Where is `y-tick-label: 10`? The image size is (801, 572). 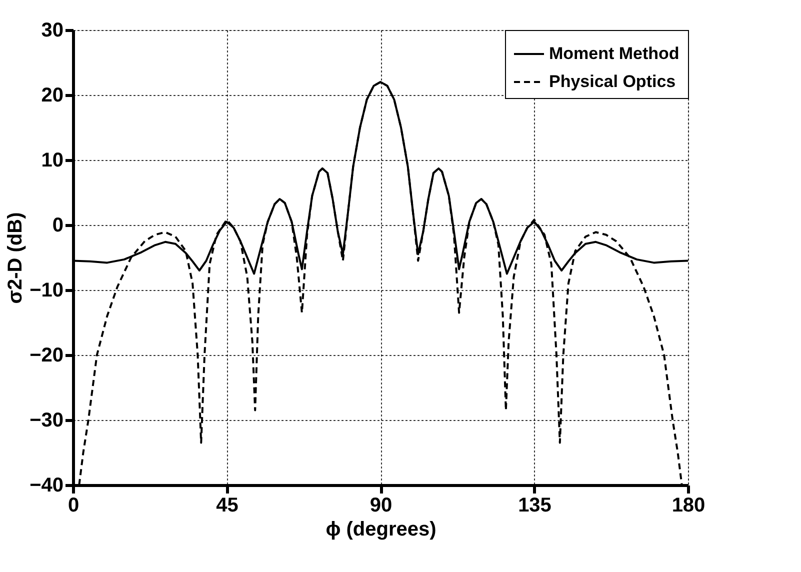
y-tick-label: 10 is located at coordinates (52, 161).